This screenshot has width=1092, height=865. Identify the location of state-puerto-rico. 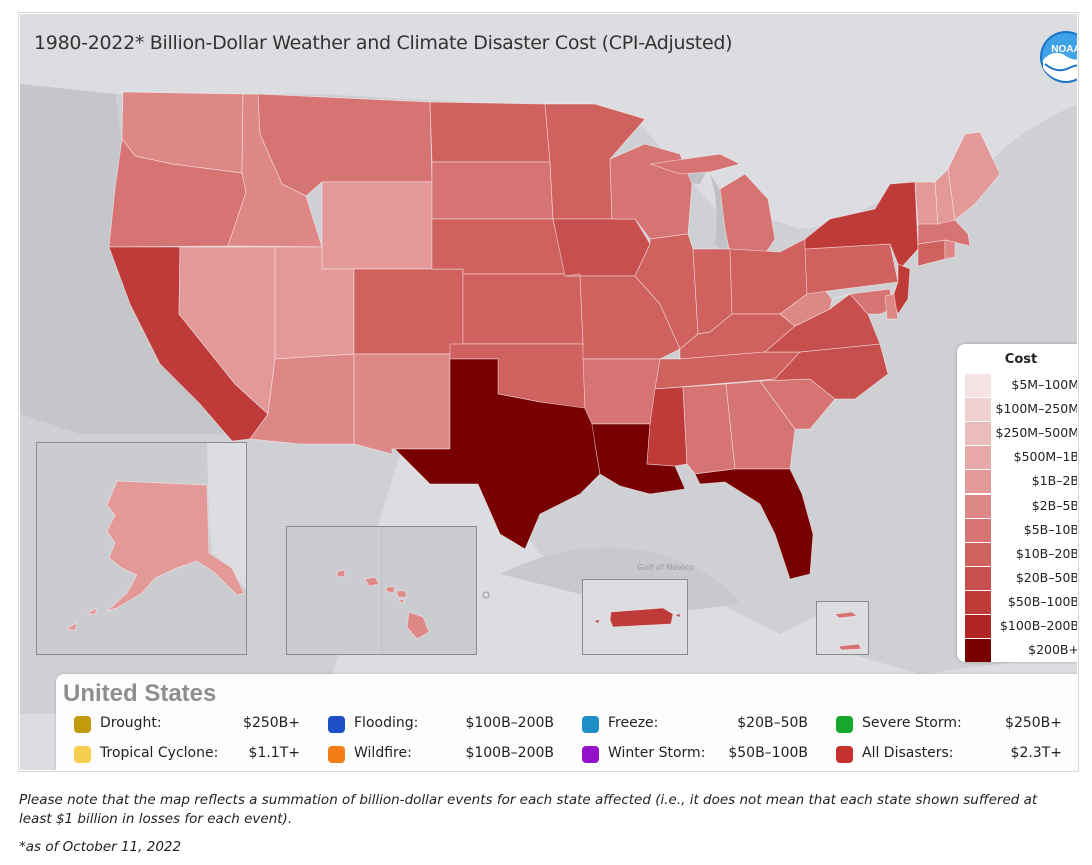
(641, 617).